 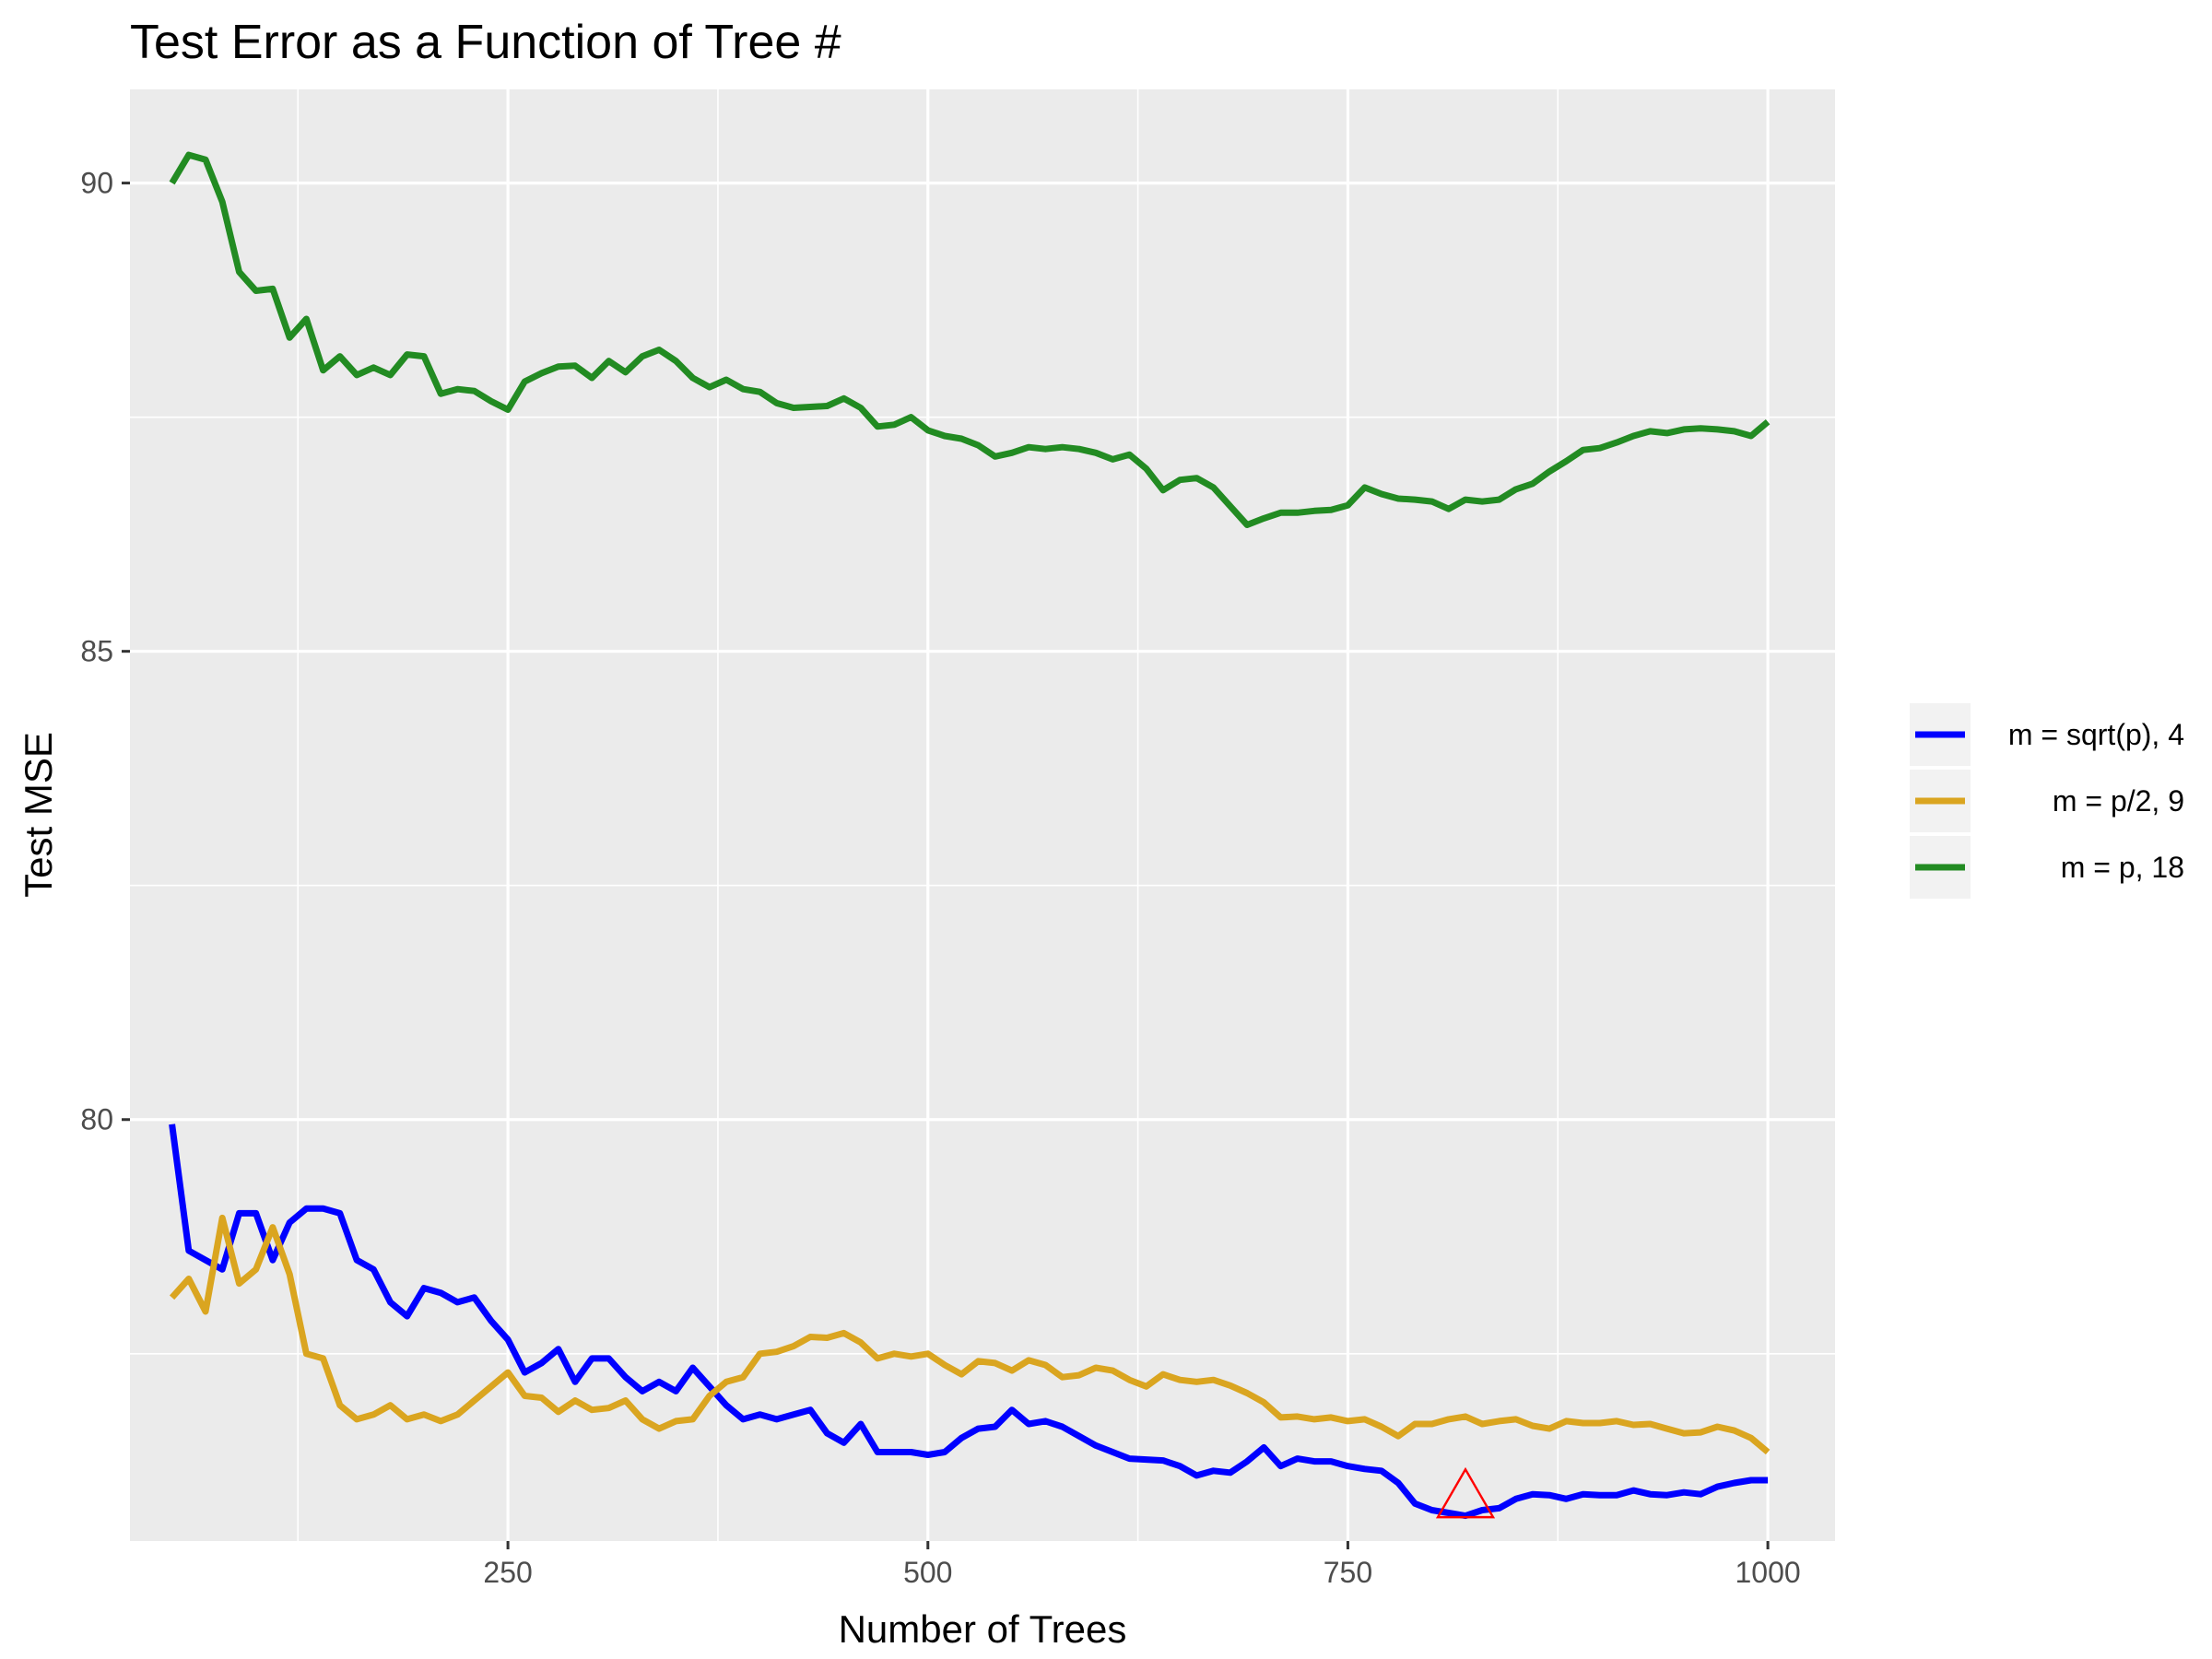 What do you see at coordinates (96, 651) in the screenshot?
I see `y-tick-label: 85` at bounding box center [96, 651].